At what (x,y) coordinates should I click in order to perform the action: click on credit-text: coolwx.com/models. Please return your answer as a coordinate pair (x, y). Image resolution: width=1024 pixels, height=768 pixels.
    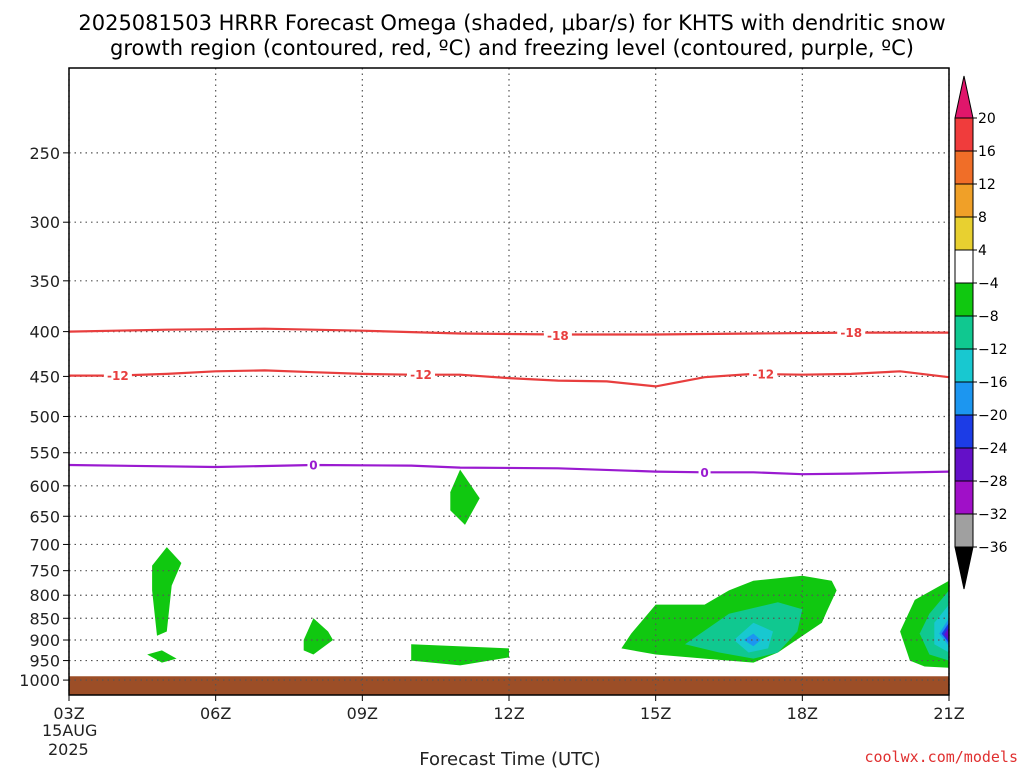
    Looking at the image, I should click on (941, 757).